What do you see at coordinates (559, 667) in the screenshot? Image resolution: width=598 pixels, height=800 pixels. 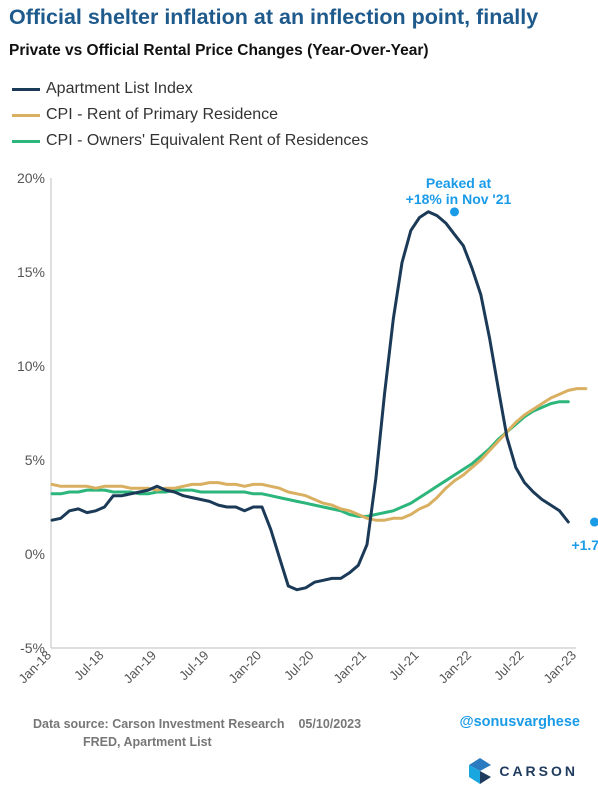 I see `x-tick-label: Jan-23` at bounding box center [559, 667].